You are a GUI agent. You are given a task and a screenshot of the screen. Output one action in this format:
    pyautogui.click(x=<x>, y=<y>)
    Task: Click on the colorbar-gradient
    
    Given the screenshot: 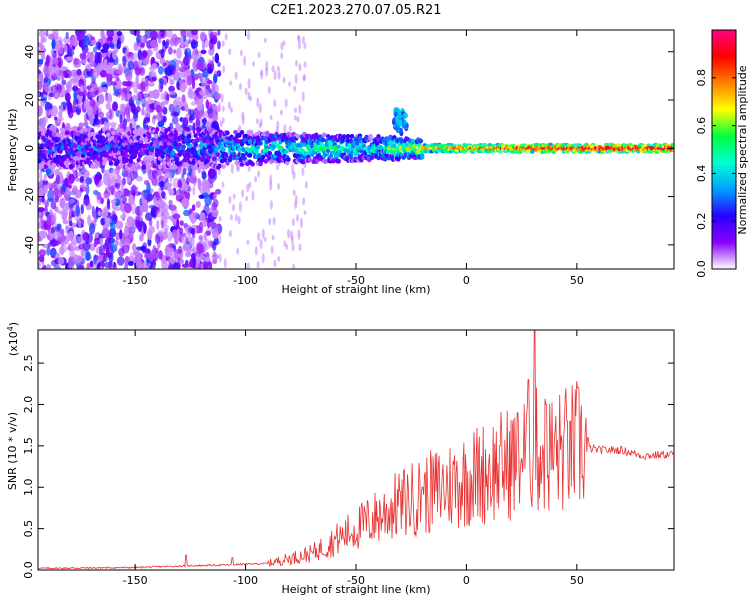 What is the action you would take?
    pyautogui.click(x=724, y=149)
    